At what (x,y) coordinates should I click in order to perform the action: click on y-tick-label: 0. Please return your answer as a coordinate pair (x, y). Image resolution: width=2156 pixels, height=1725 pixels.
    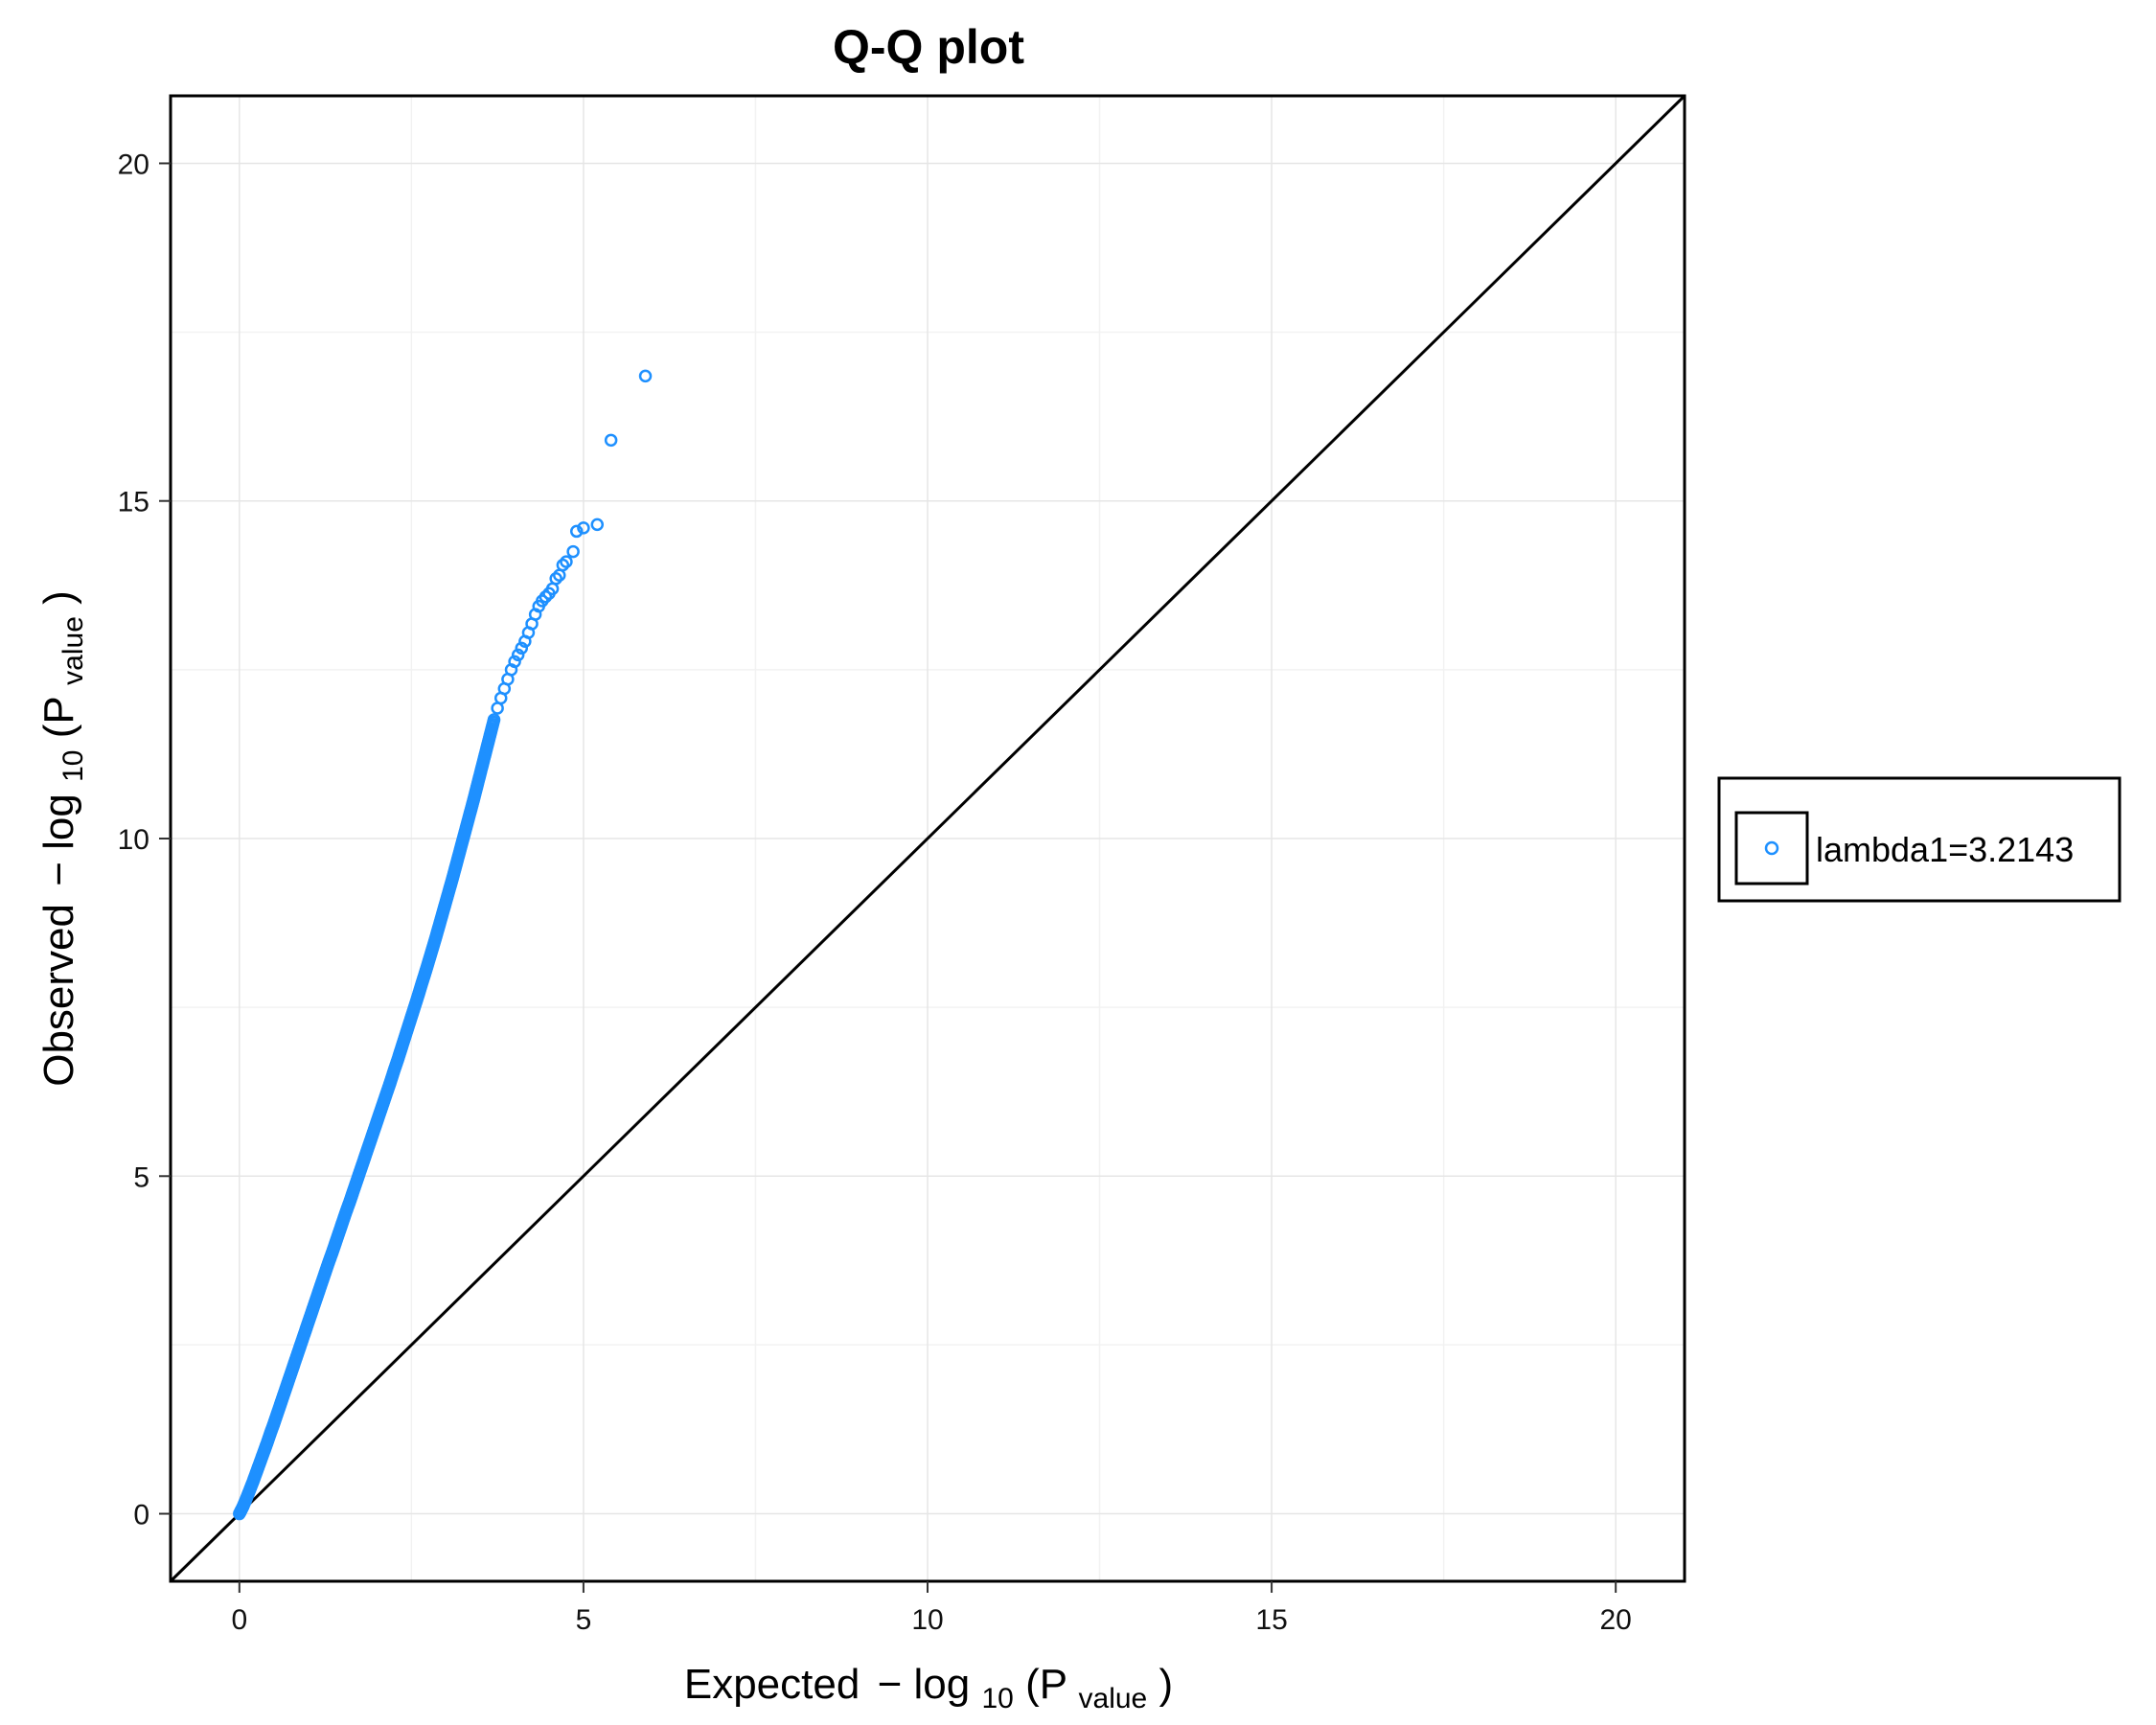
    Looking at the image, I should click on (141, 1515).